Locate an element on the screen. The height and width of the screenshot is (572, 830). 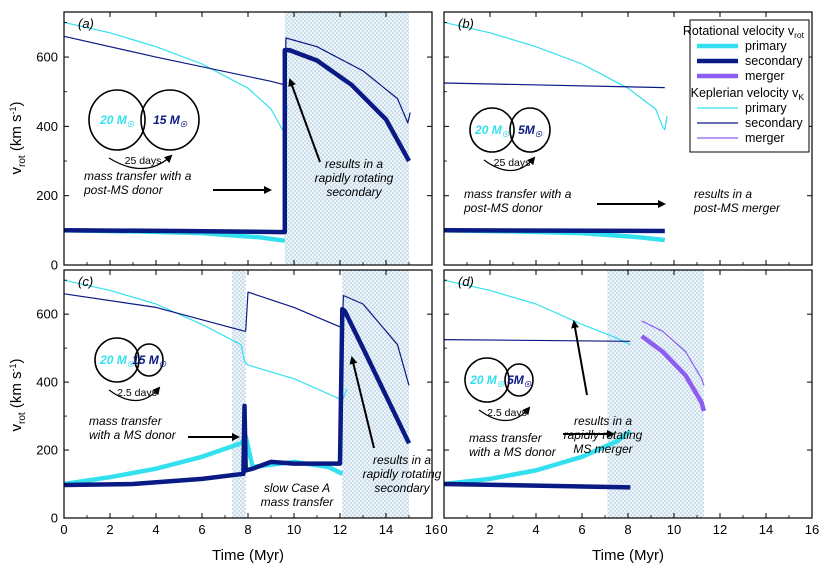
legend-title: Keplerian velocity vK is located at coordinates (748, 94).